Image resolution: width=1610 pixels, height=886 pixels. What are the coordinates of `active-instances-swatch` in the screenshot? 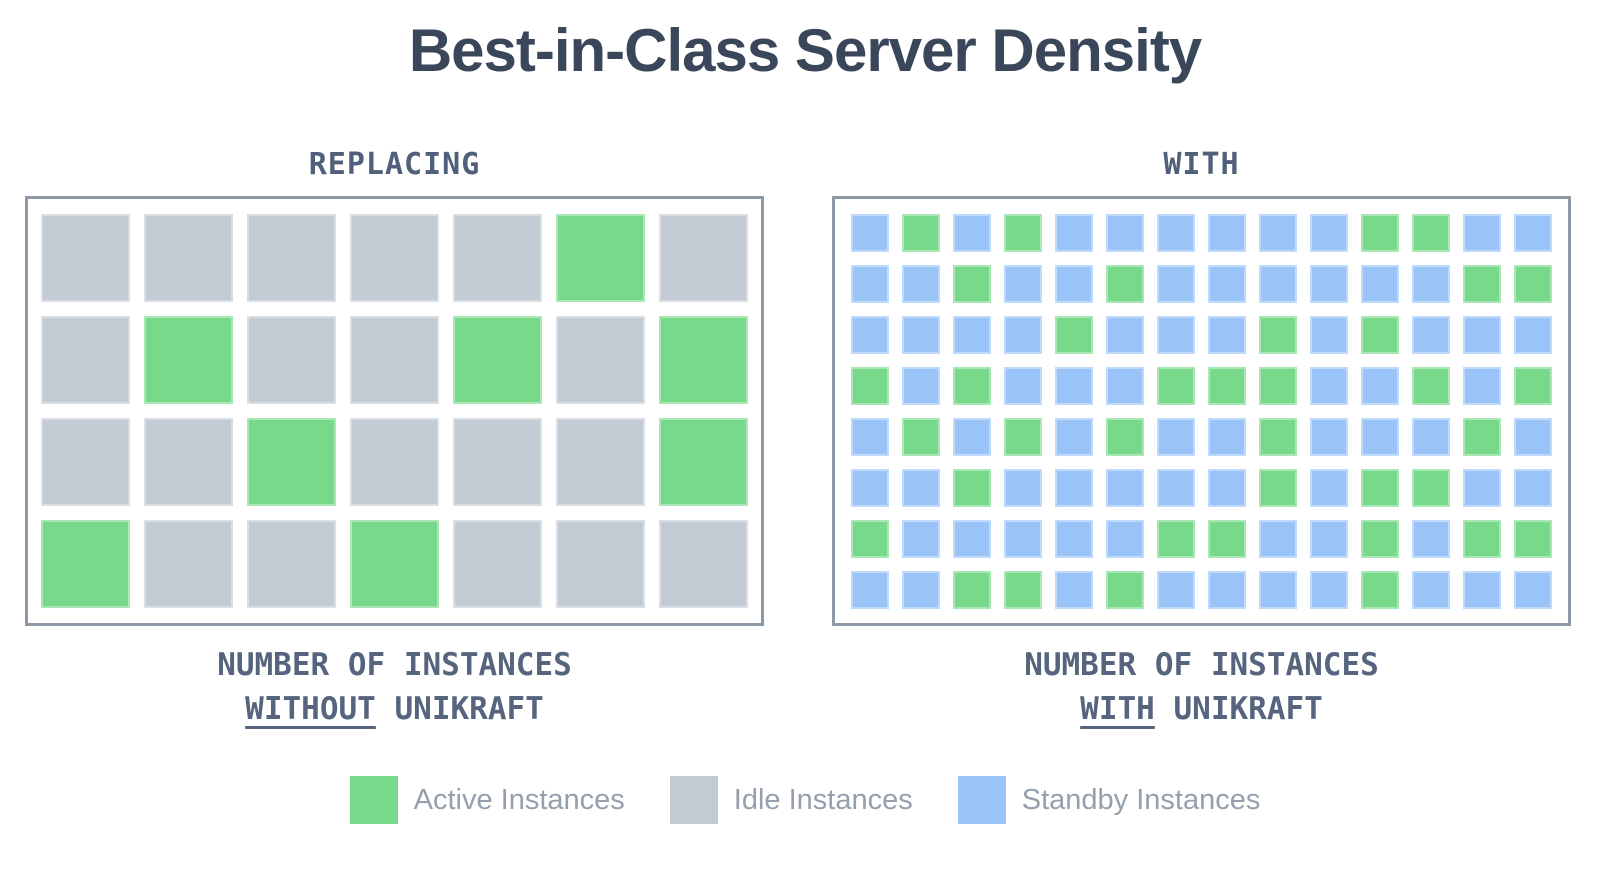 It's located at (373, 800).